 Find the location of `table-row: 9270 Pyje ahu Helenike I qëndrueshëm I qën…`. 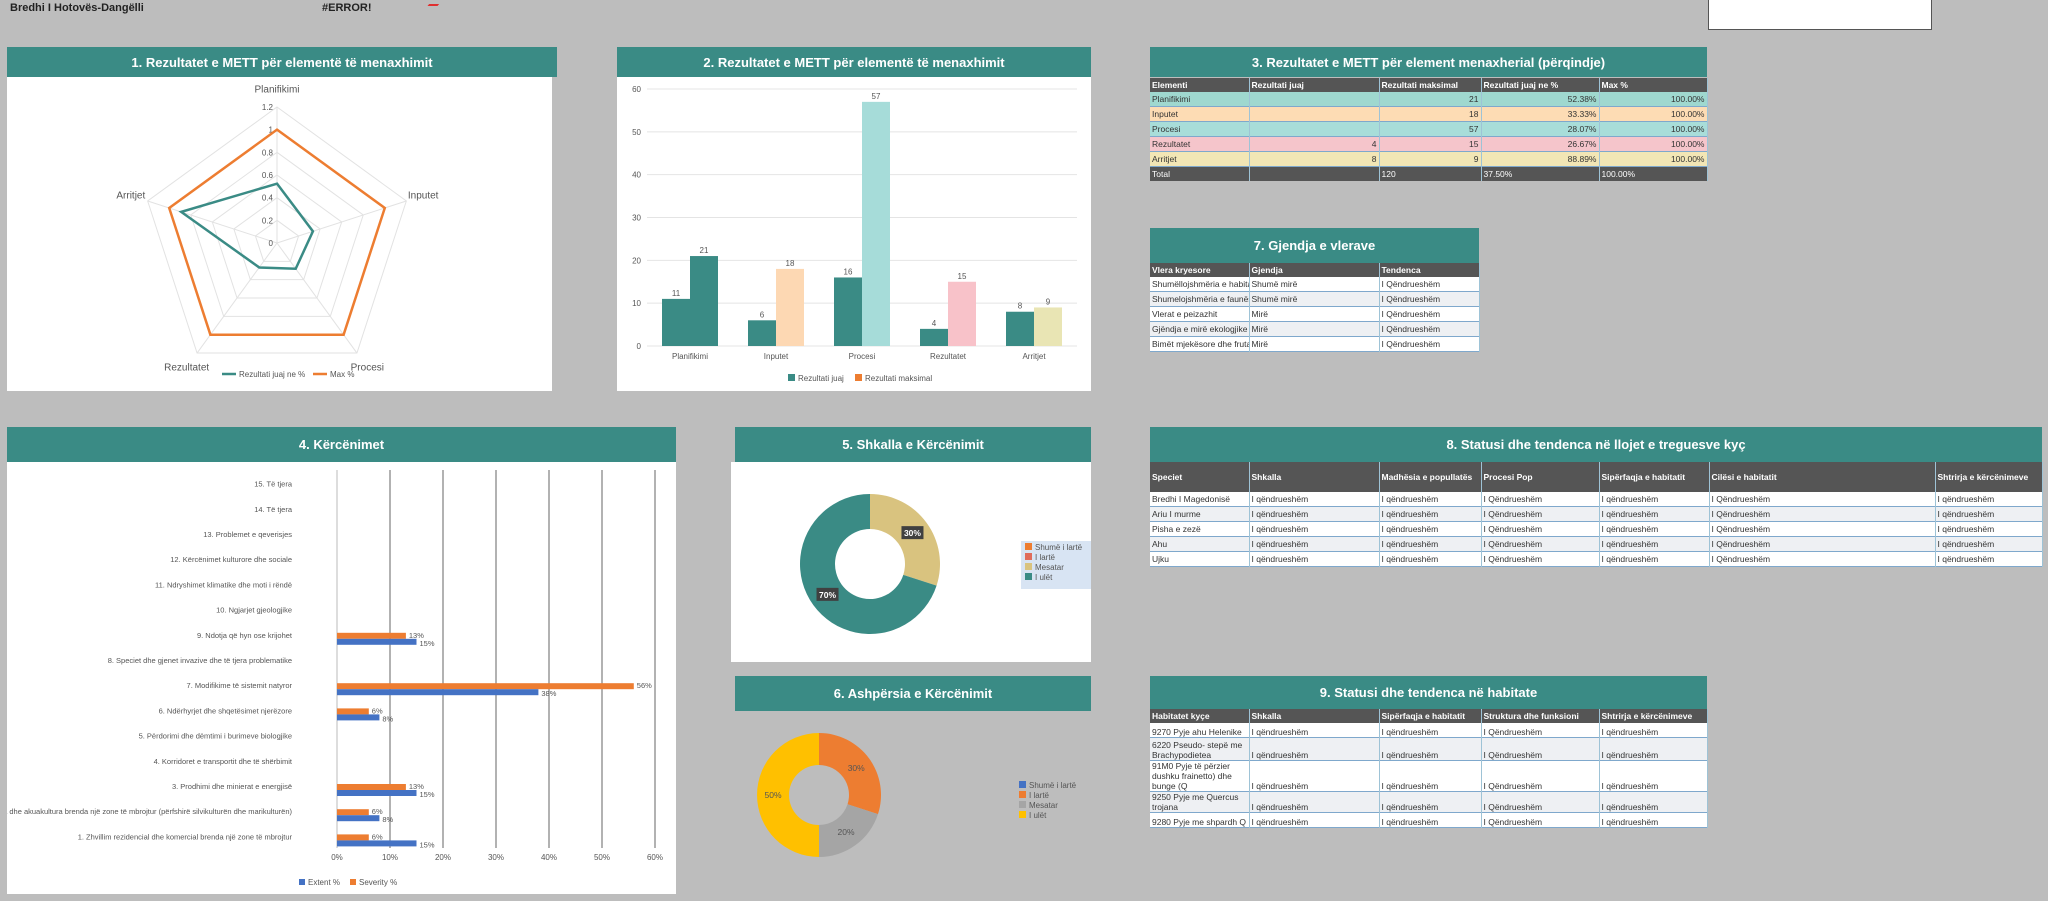

table-row: 9270 Pyje ahu Helenike I qëndrueshëm I qën… is located at coordinates (1429, 730).